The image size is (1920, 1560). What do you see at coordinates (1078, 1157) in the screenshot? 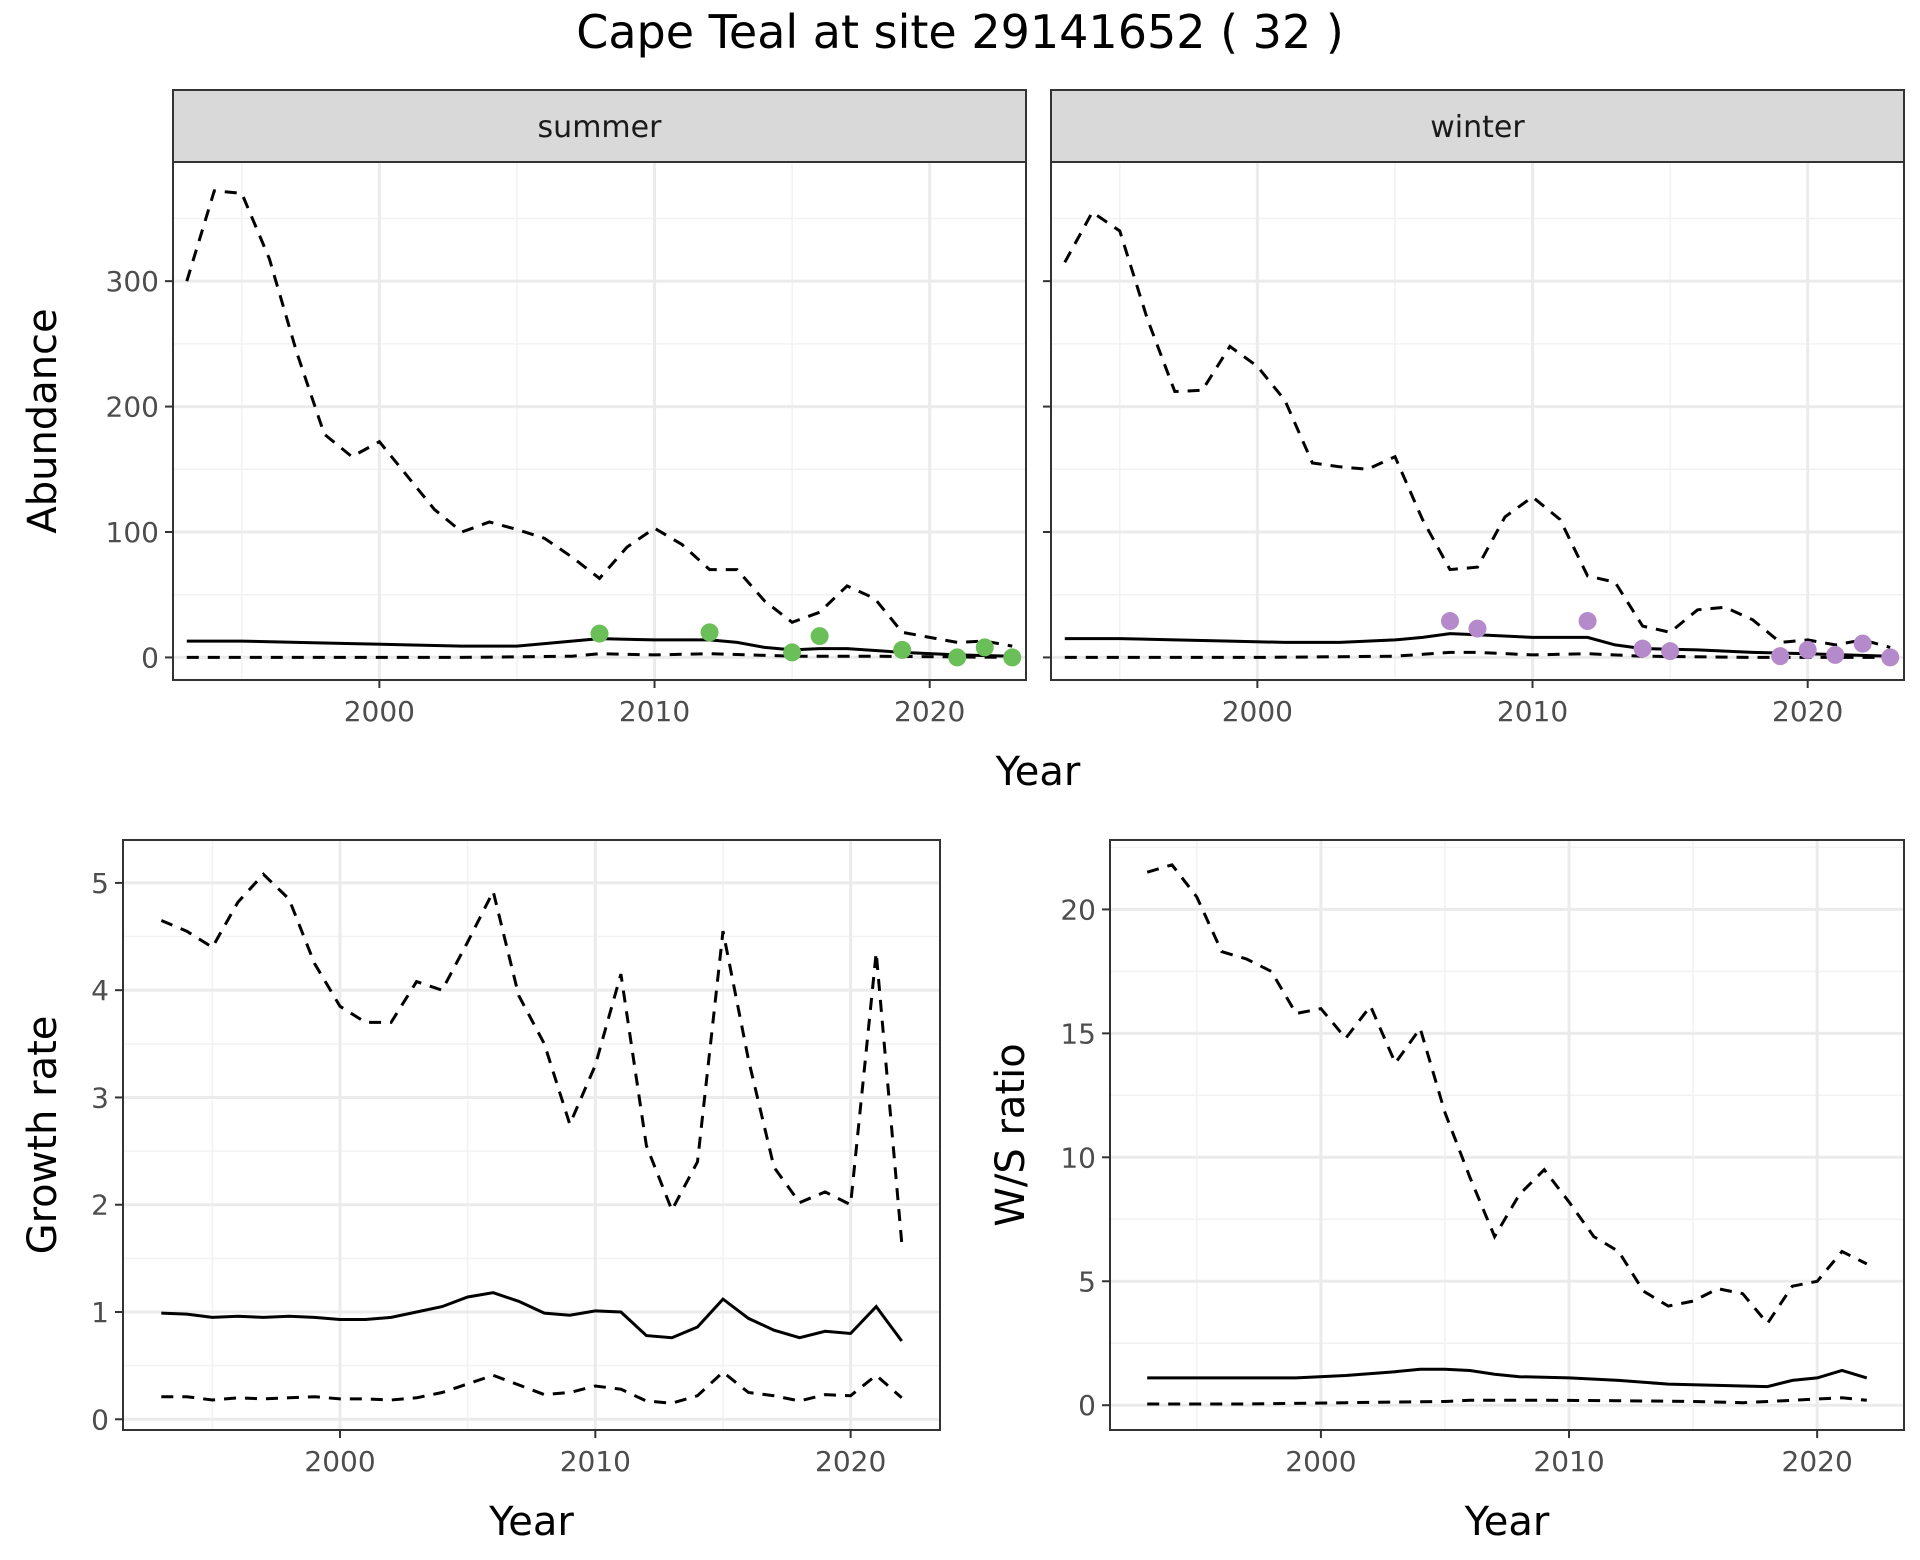
I see `y-tick-label: 10` at bounding box center [1078, 1157].